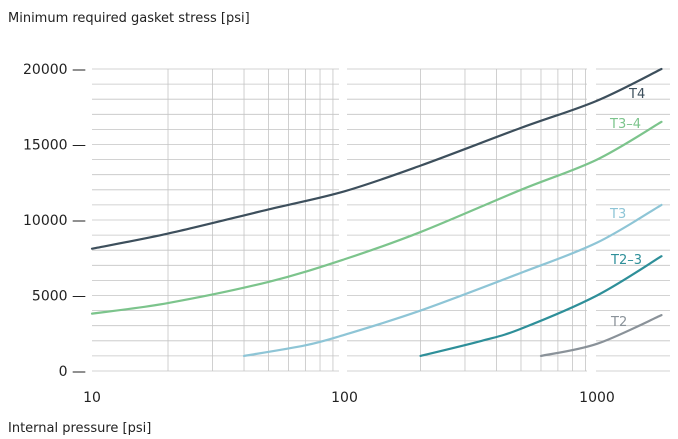  What do you see at coordinates (72, 372) in the screenshot?
I see `y-tick-label: 0 —` at bounding box center [72, 372].